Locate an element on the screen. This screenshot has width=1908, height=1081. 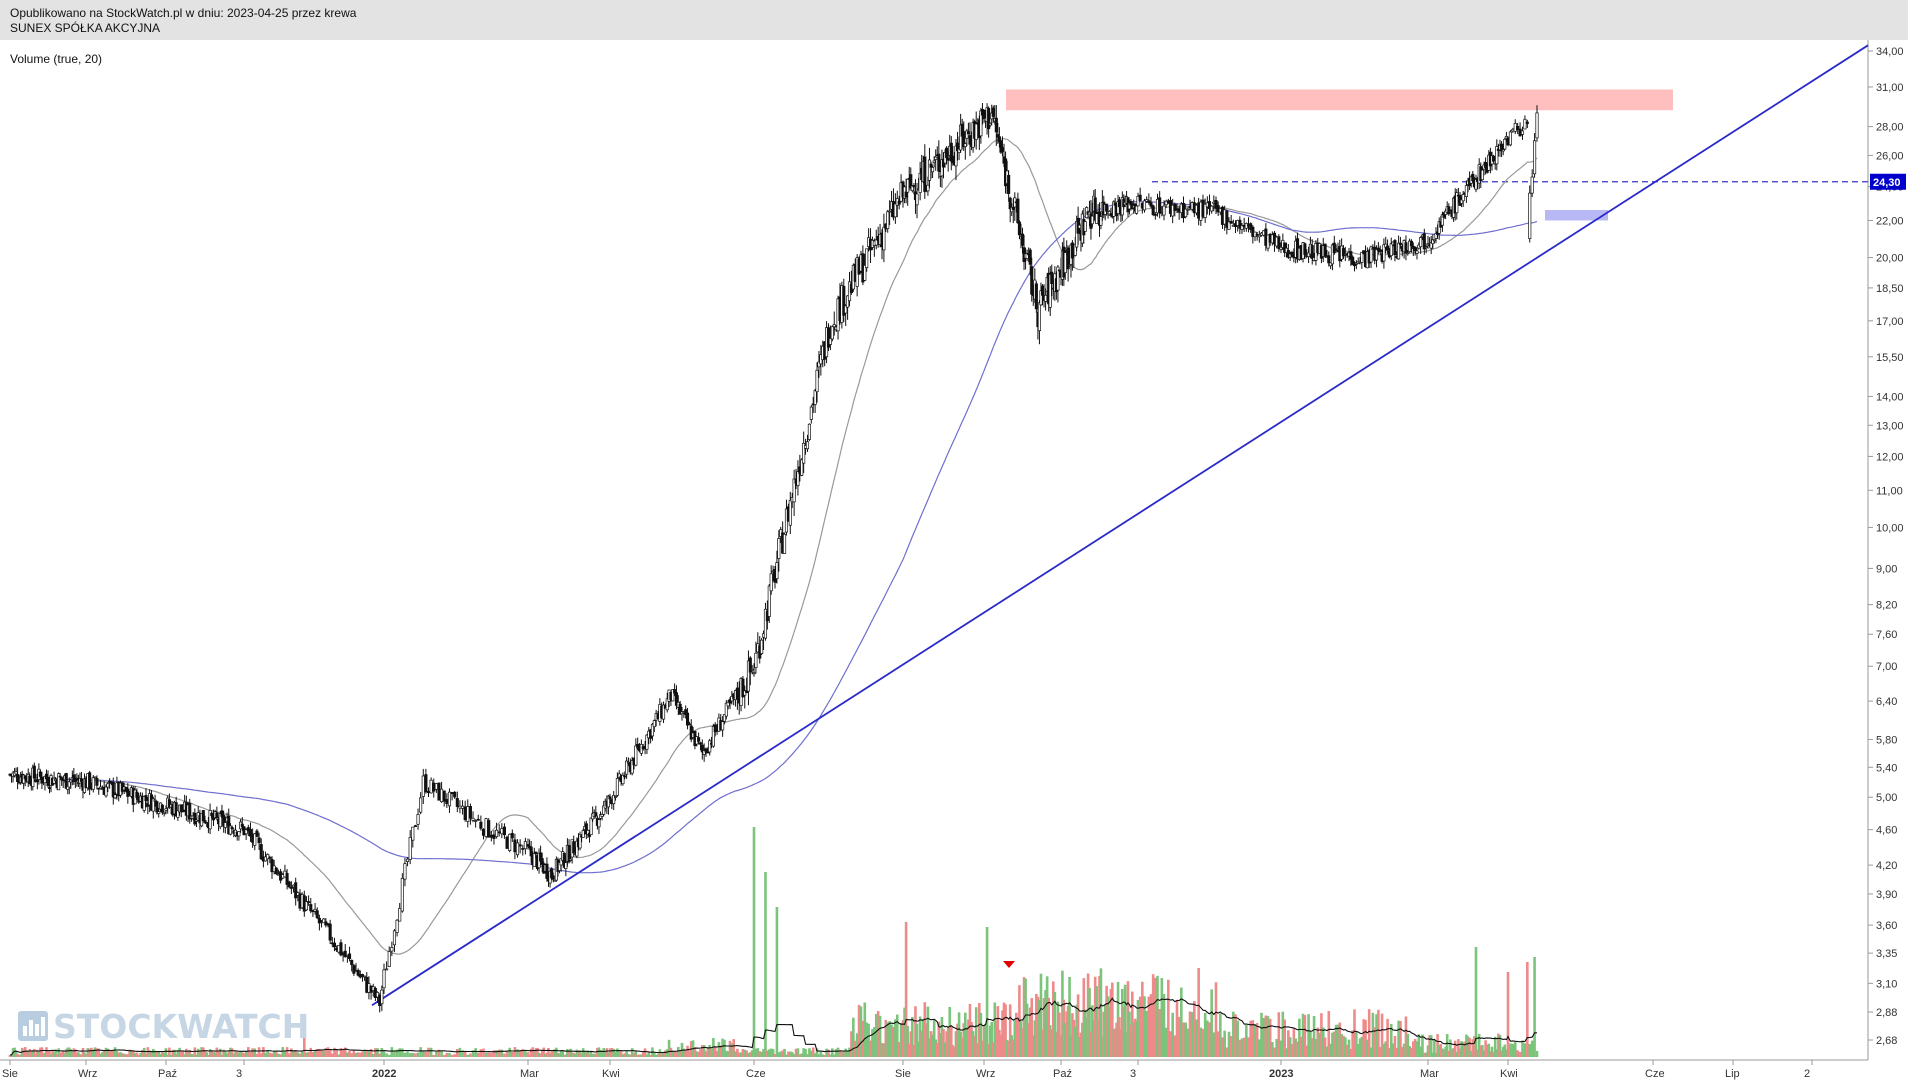
x-tick-label: 3 is located at coordinates (239, 1074).